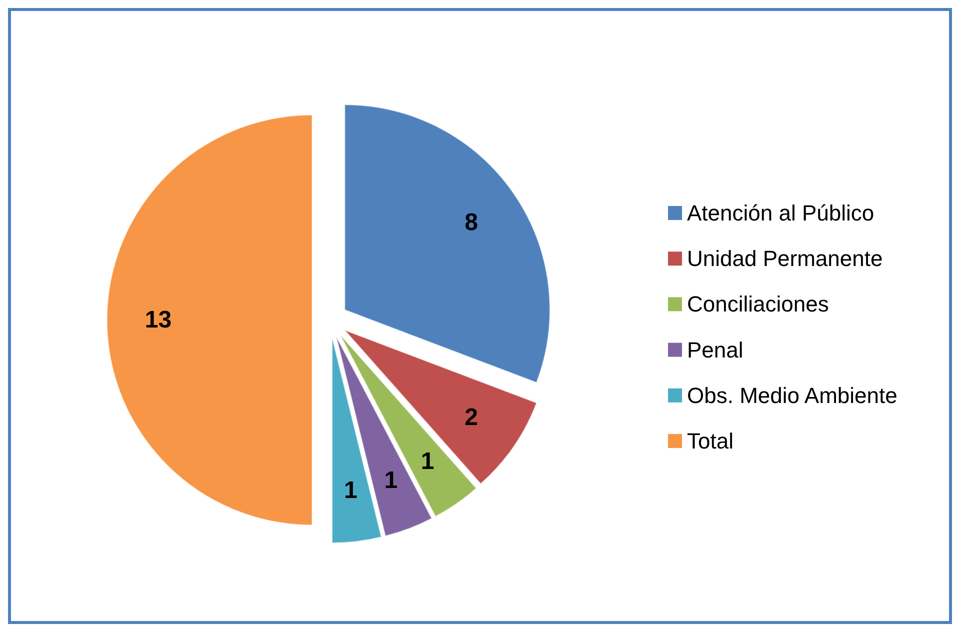 The width and height of the screenshot is (960, 632). I want to click on legend-label: Conciliaciones, so click(758, 304).